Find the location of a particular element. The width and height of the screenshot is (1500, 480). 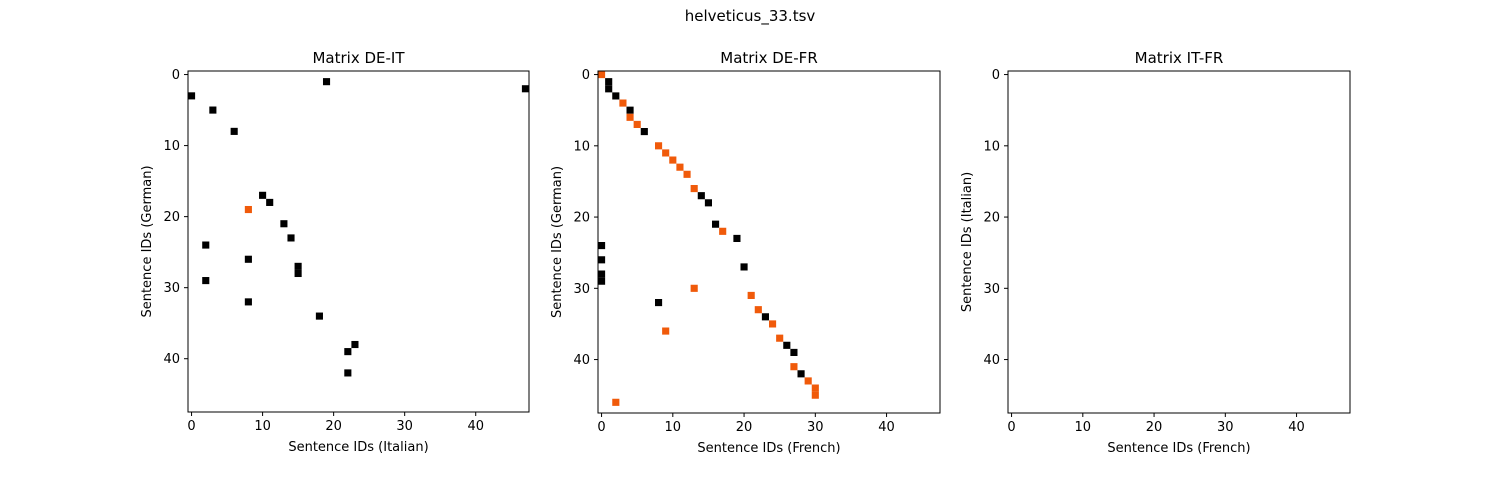

x-tick-label: 40 is located at coordinates (886, 427).